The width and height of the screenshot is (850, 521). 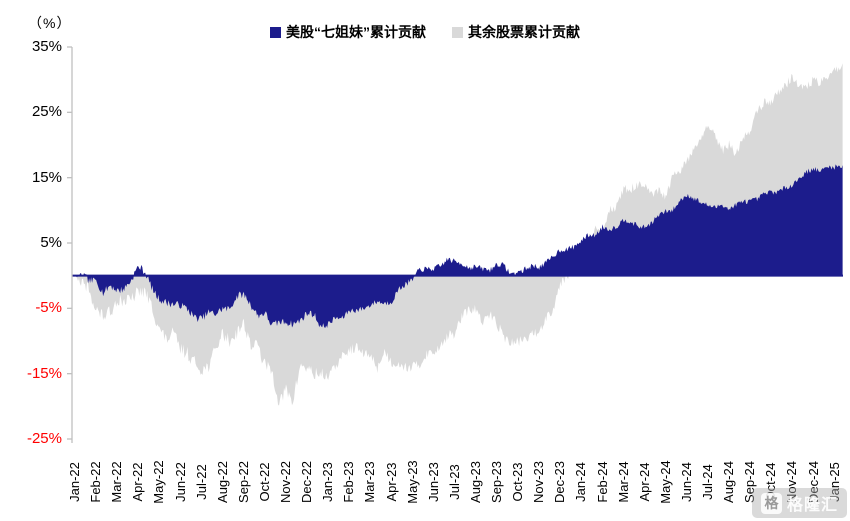 I want to click on y-axis-unit-label: （%）, so click(x=50, y=23).